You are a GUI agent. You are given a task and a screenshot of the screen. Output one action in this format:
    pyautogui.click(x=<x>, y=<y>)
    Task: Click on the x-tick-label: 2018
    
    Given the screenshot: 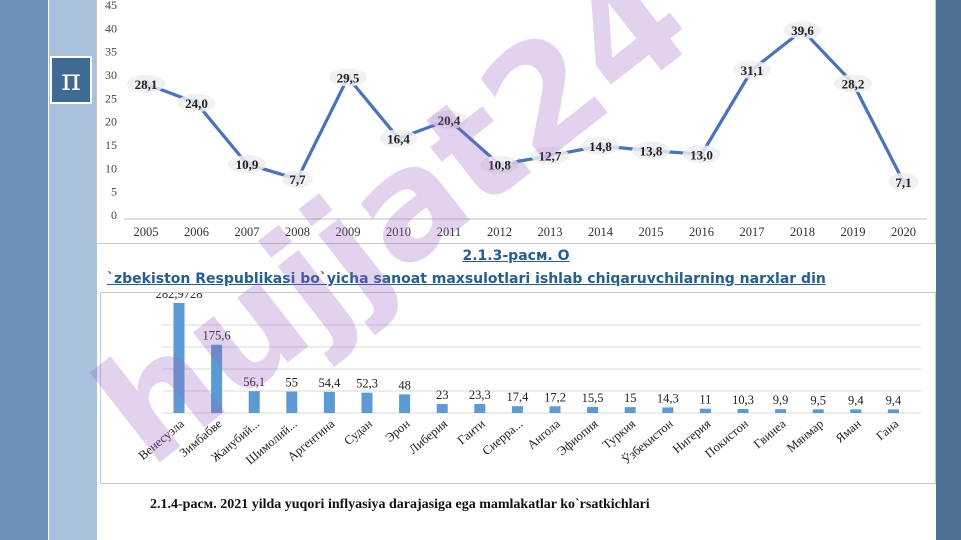 What is the action you would take?
    pyautogui.click(x=802, y=232)
    